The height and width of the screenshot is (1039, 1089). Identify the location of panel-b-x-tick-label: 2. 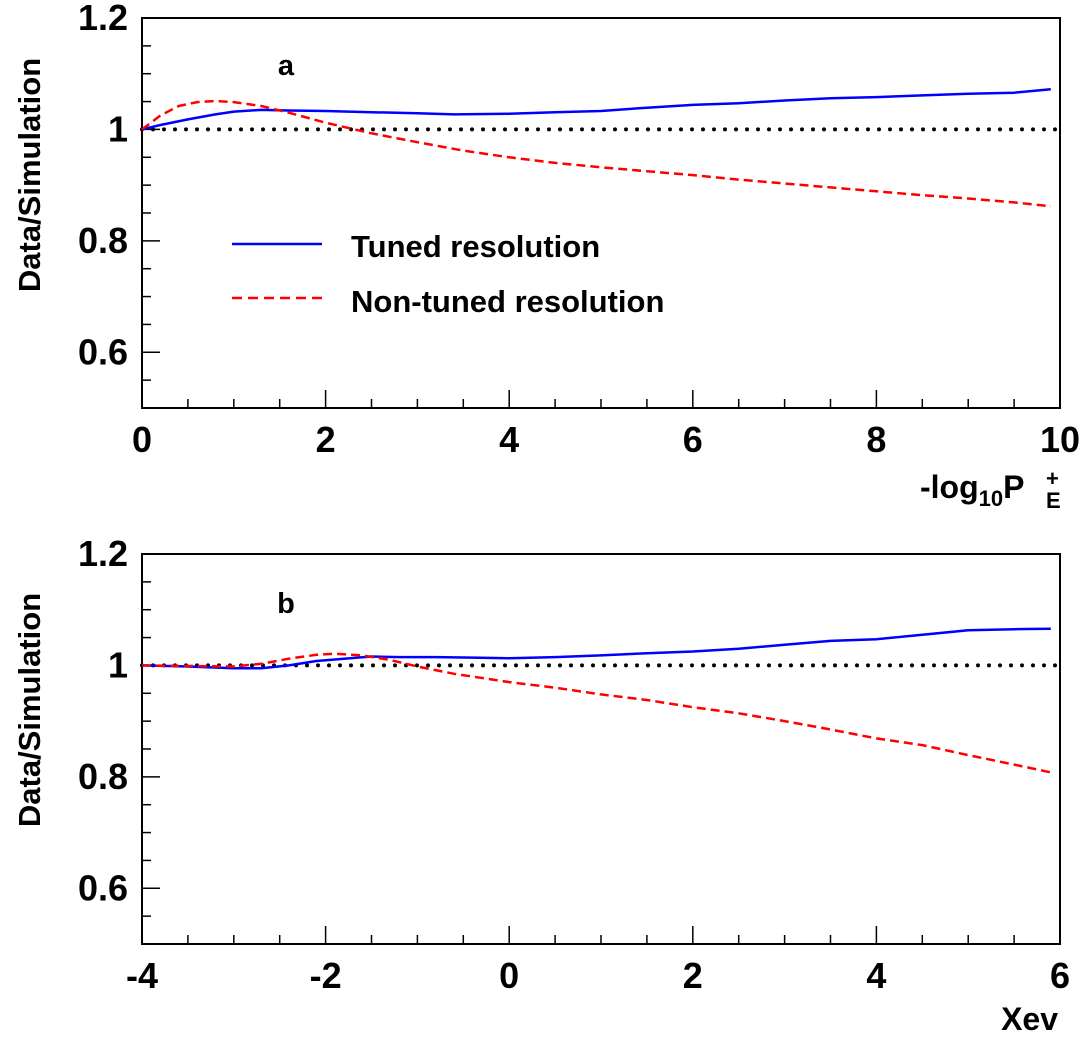
(693, 975).